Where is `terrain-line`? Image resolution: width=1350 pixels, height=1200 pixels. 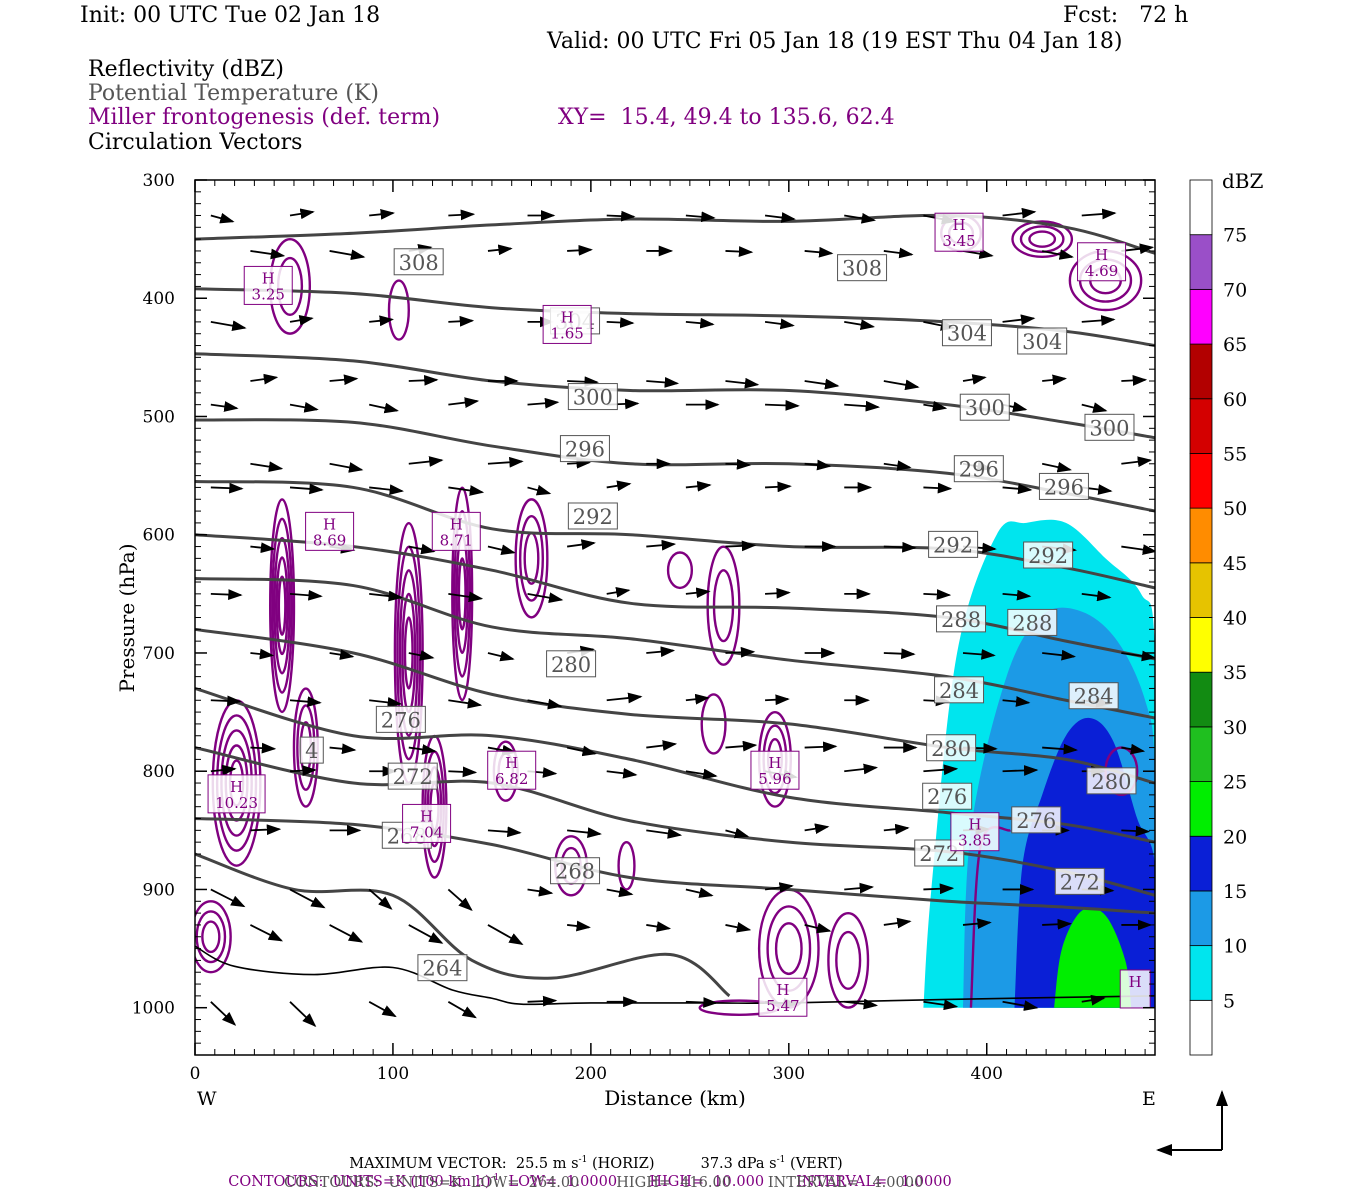
terrain-line is located at coordinates (675, 975).